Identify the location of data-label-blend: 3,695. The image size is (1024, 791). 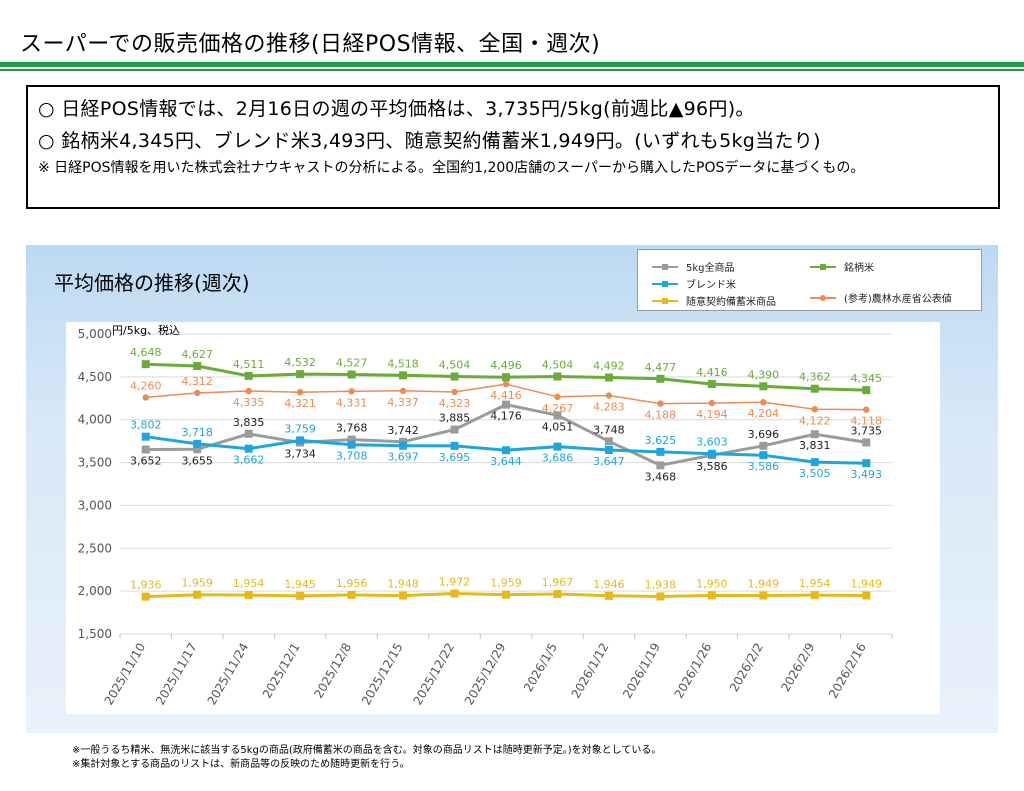
(455, 457).